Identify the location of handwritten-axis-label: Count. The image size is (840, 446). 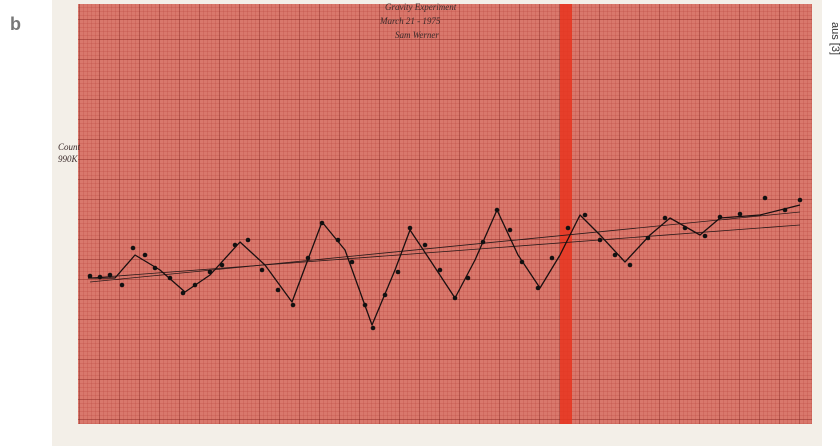
(69, 147).